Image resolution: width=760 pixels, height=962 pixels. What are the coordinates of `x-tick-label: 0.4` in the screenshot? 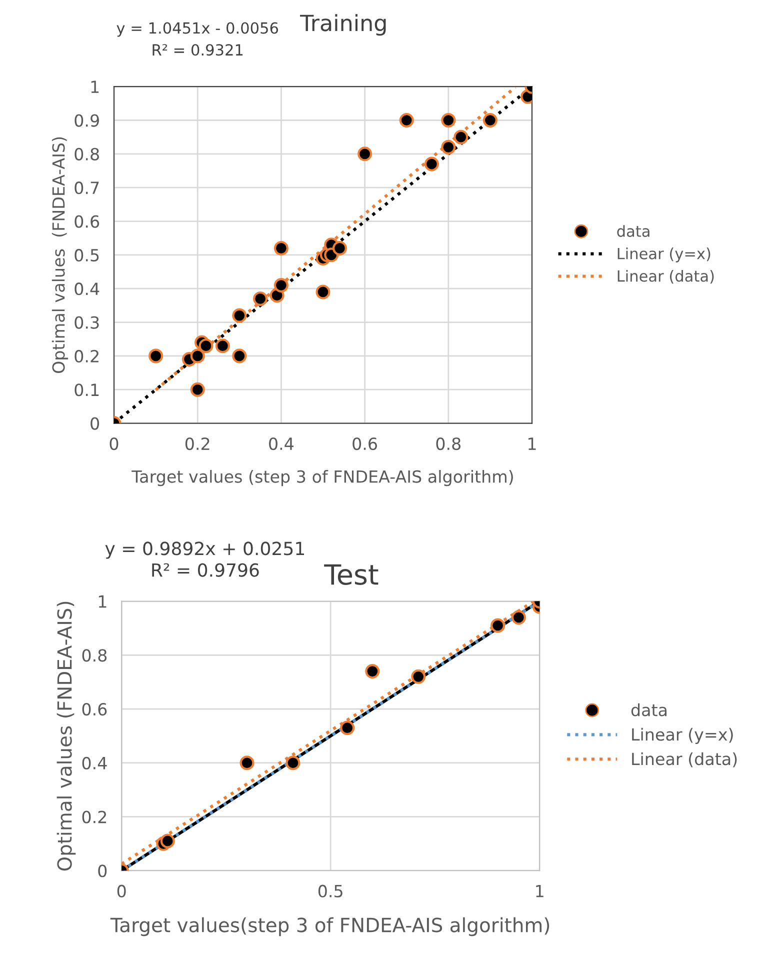 It's located at (281, 443).